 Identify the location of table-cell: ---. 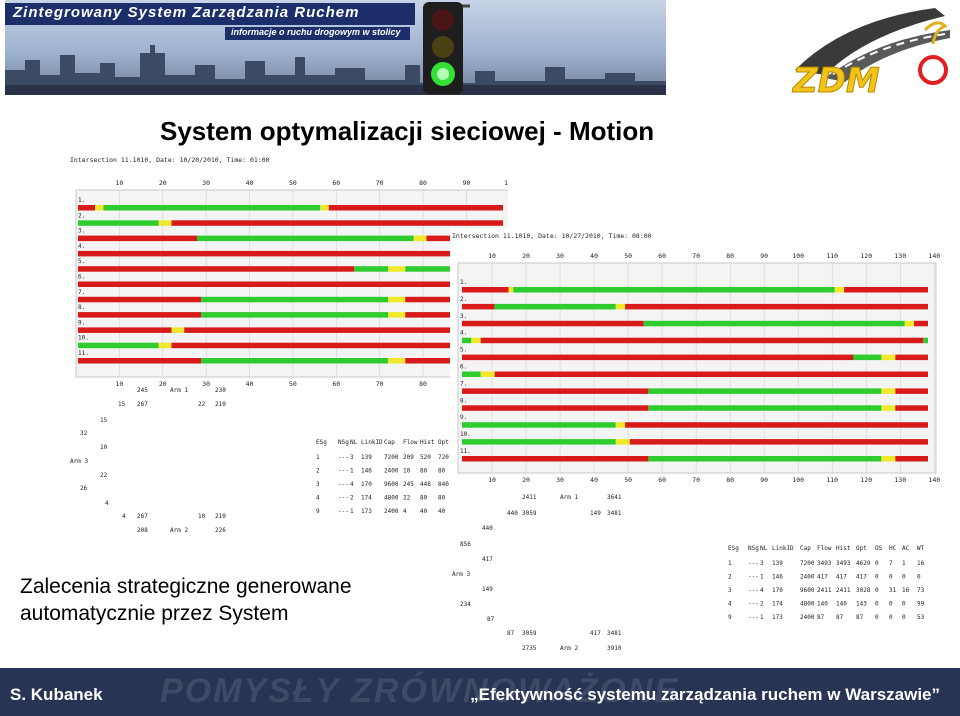
(343, 484).